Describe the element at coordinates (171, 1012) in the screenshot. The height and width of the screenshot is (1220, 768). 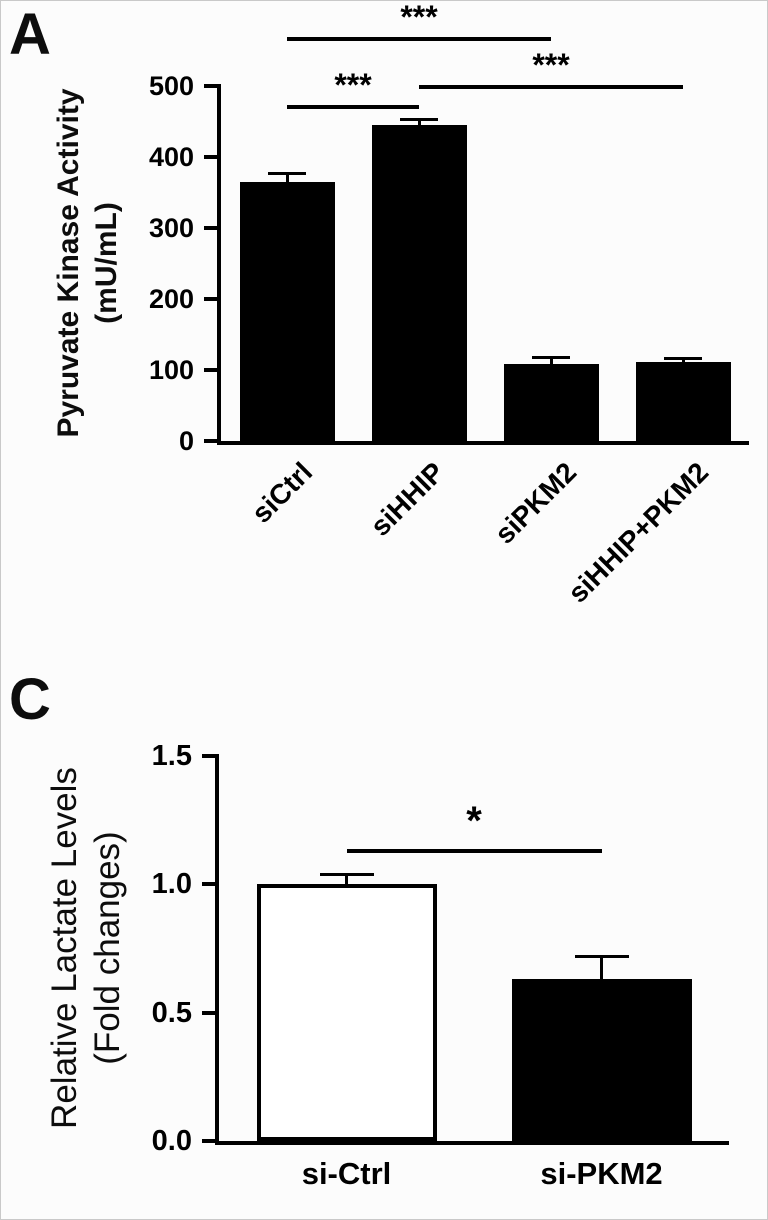
I see `y-tick-label: 0.5` at that location.